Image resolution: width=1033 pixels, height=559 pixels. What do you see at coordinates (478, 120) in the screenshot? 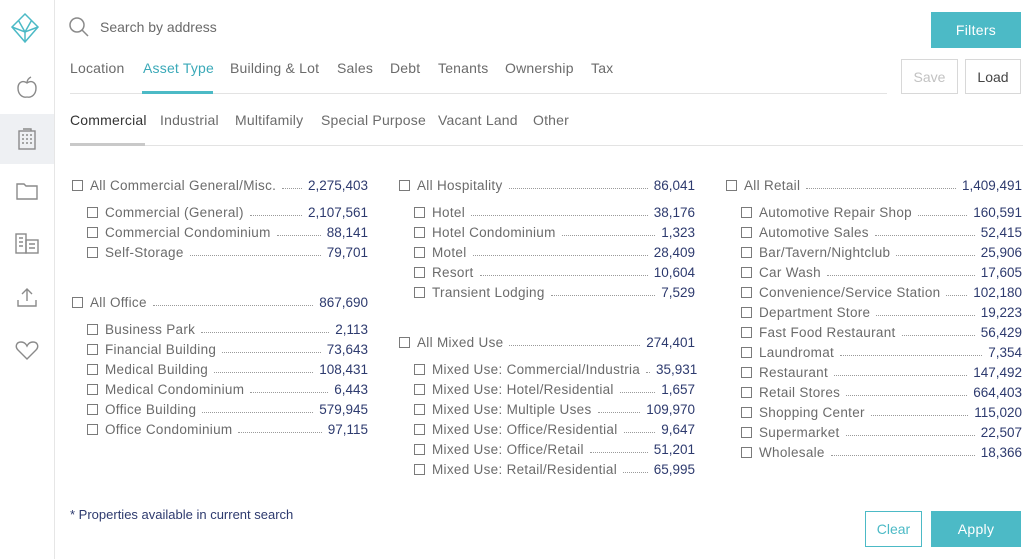
I see `subtab-vacant-land: Vacant Land` at bounding box center [478, 120].